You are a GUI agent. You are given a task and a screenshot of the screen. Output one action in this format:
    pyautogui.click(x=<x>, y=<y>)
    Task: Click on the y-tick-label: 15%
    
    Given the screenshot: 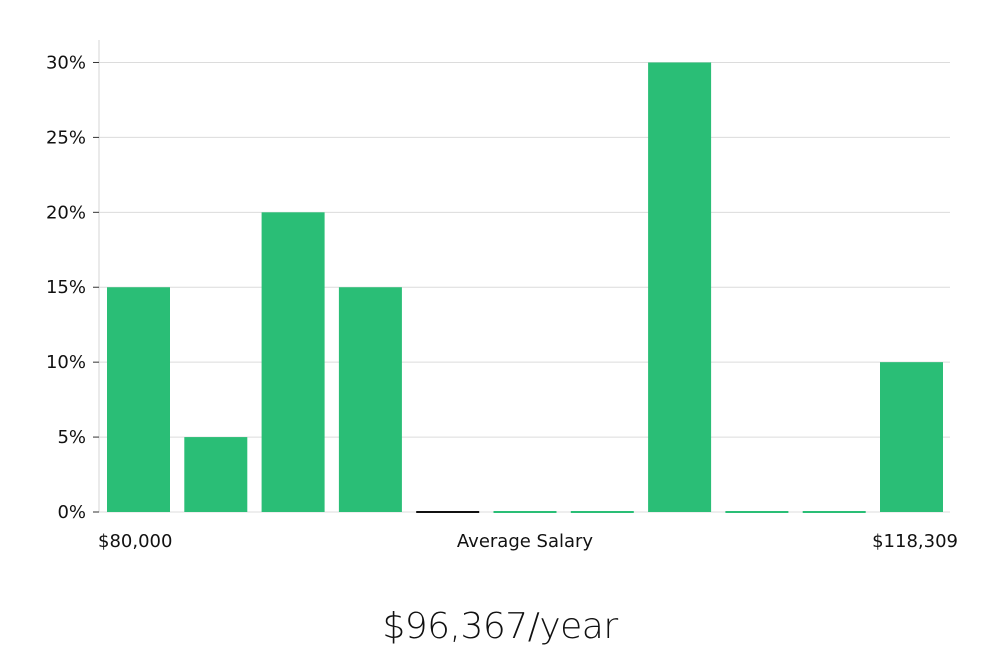 What is the action you would take?
    pyautogui.click(x=66, y=287)
    